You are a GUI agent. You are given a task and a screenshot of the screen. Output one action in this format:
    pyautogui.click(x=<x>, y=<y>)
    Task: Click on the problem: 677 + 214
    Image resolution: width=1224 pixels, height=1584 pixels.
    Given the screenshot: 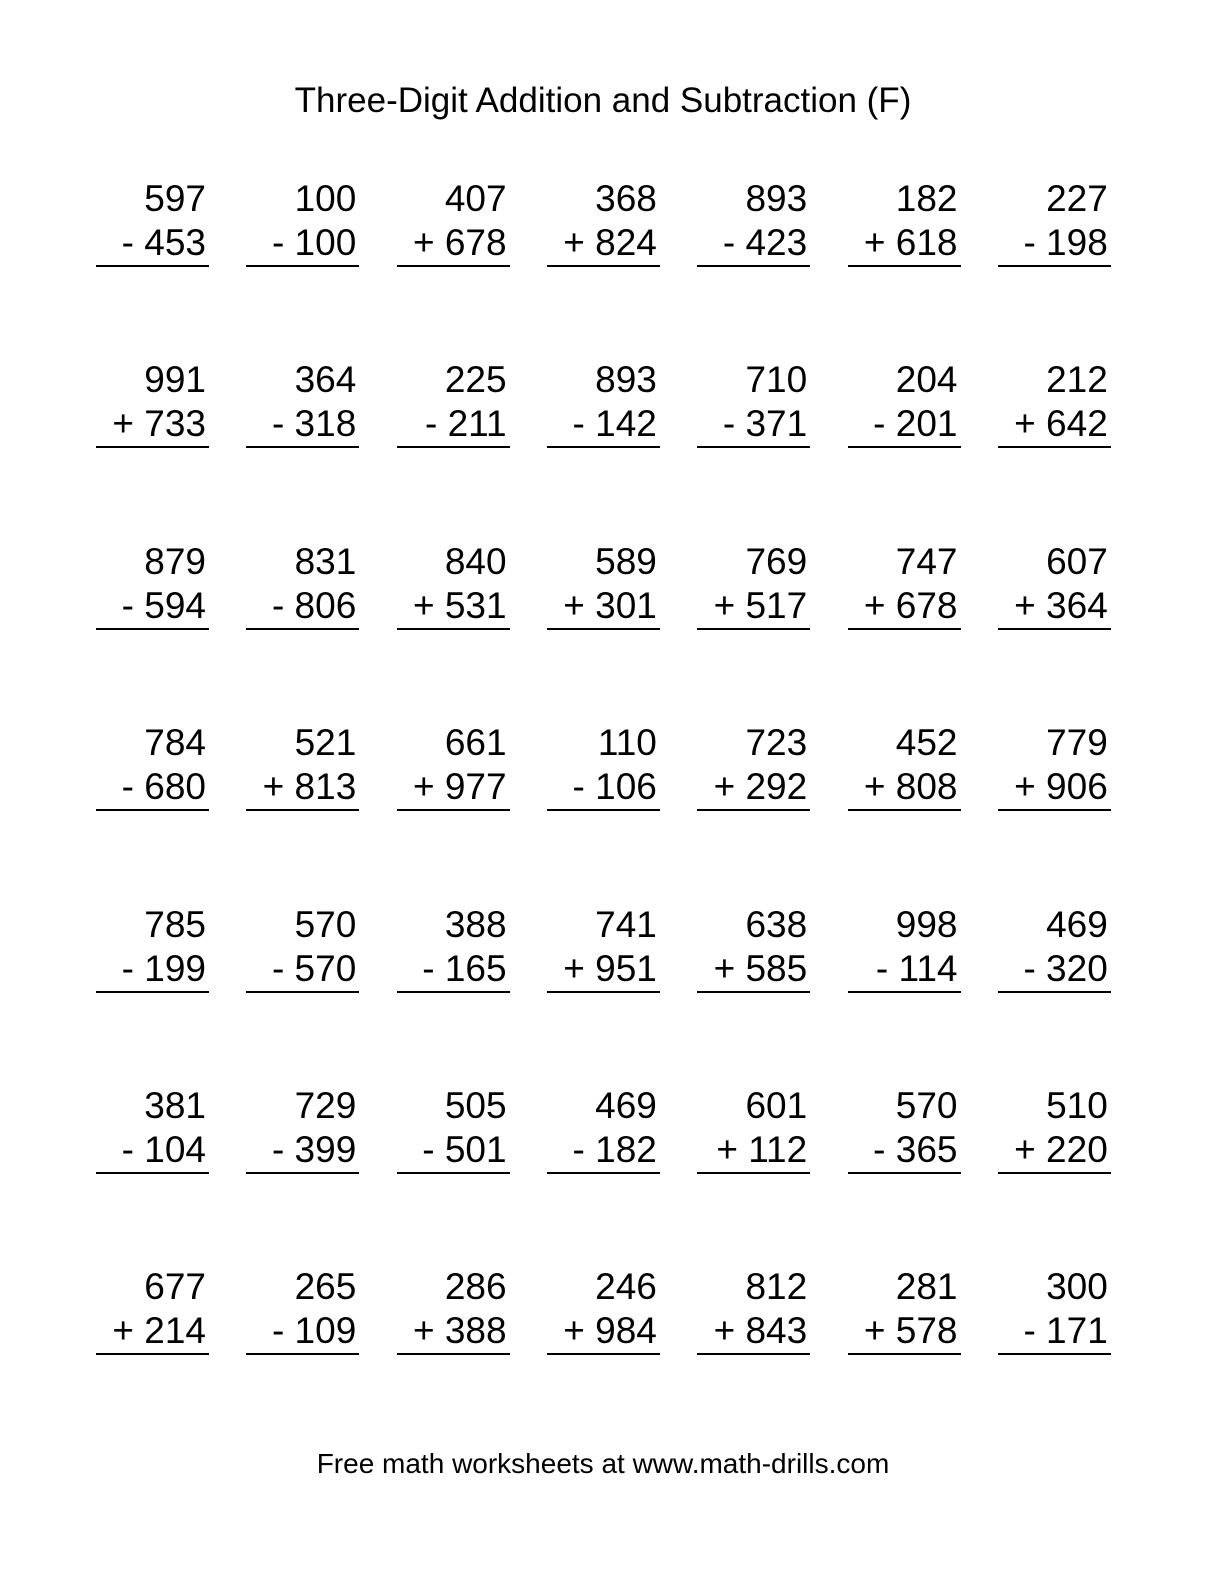 What is the action you would take?
    pyautogui.click(x=152, y=1310)
    